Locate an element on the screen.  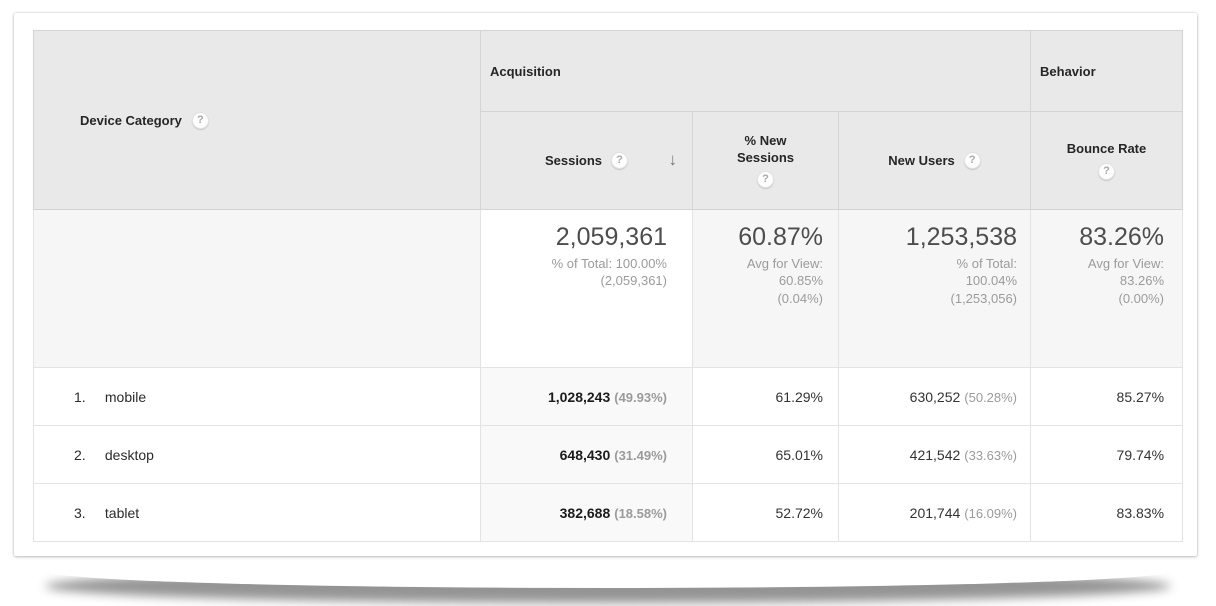
bounce-rate-cell: 83.83% is located at coordinates (1107, 512).